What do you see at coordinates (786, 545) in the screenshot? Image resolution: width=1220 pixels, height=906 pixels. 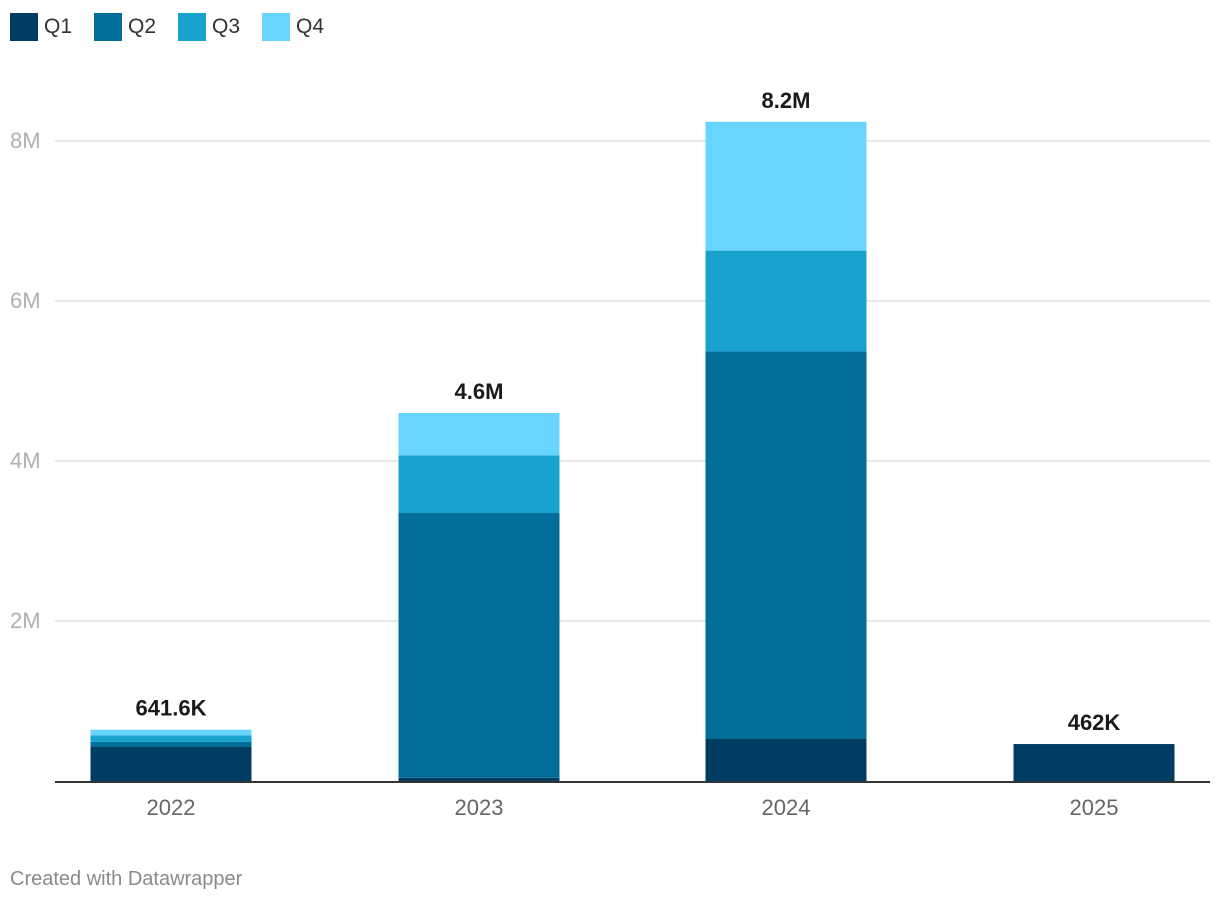 I see `bar-segment-2024-q2` at bounding box center [786, 545].